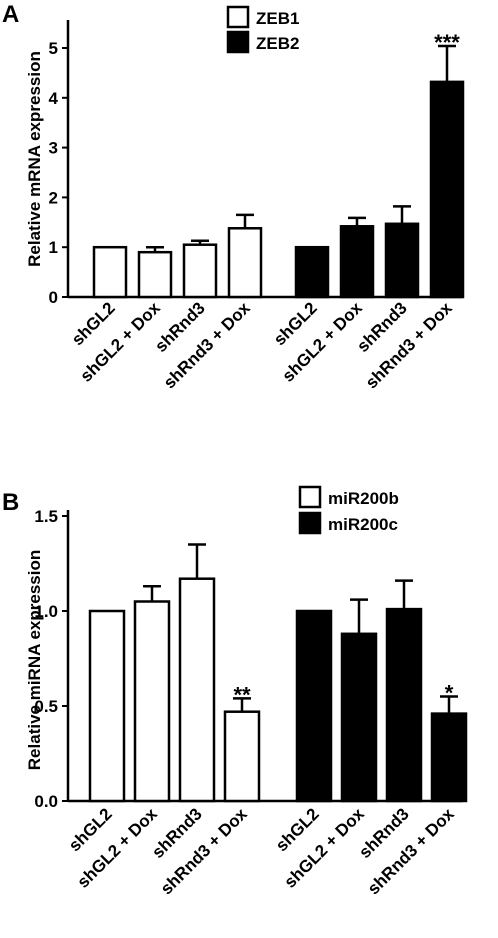 Image resolution: width=498 pixels, height=938 pixels. What do you see at coordinates (363, 498) in the screenshot?
I see `legend-label: miR200b` at bounding box center [363, 498].